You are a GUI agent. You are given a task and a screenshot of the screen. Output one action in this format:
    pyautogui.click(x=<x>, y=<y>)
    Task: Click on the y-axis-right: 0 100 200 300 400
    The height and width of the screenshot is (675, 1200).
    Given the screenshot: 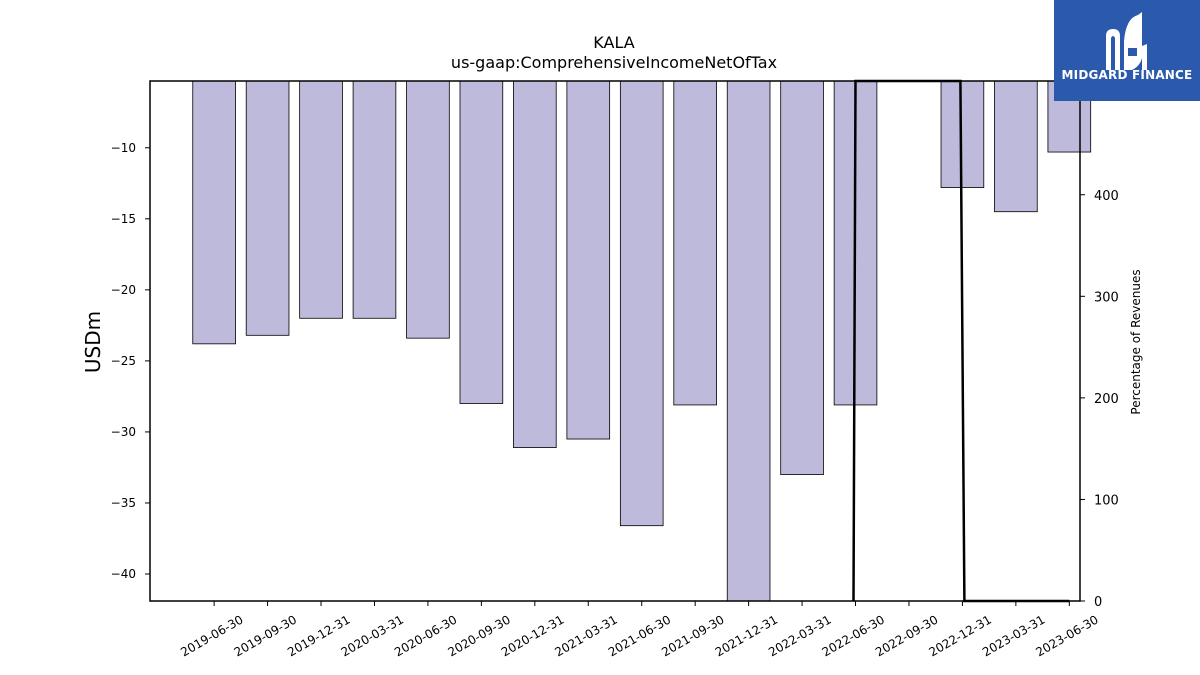 What is the action you would take?
    pyautogui.click(x=1099, y=399)
    